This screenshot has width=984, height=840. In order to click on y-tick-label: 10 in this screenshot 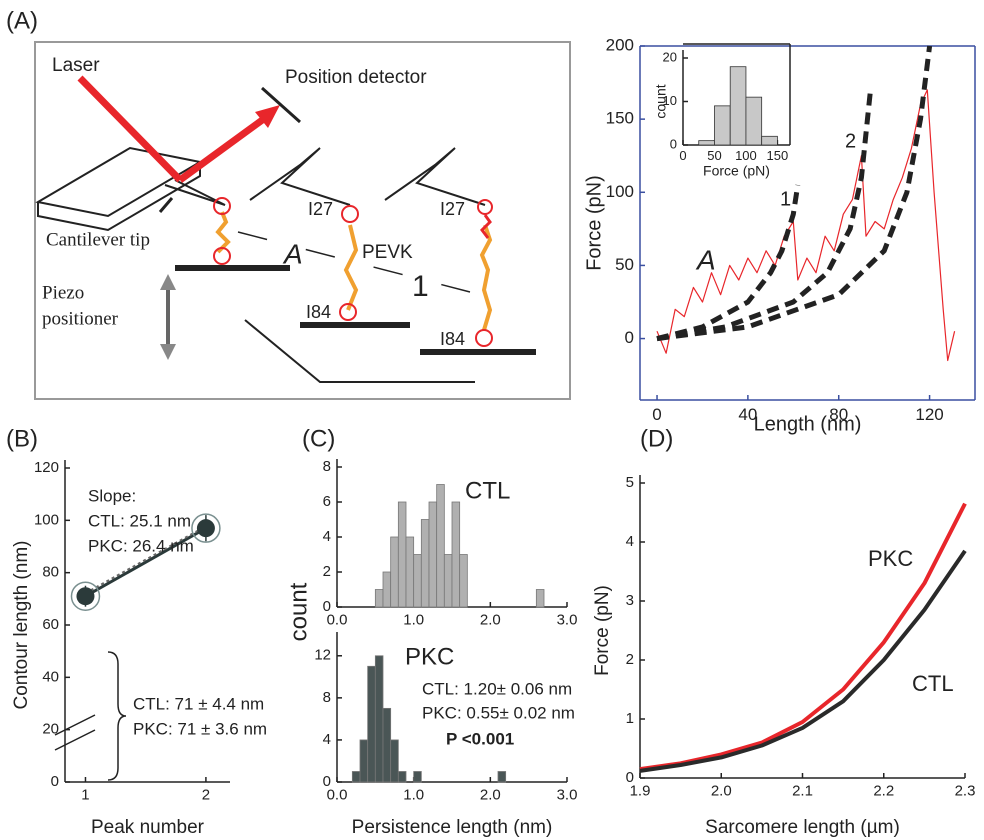, I will do `click(670, 100)`.